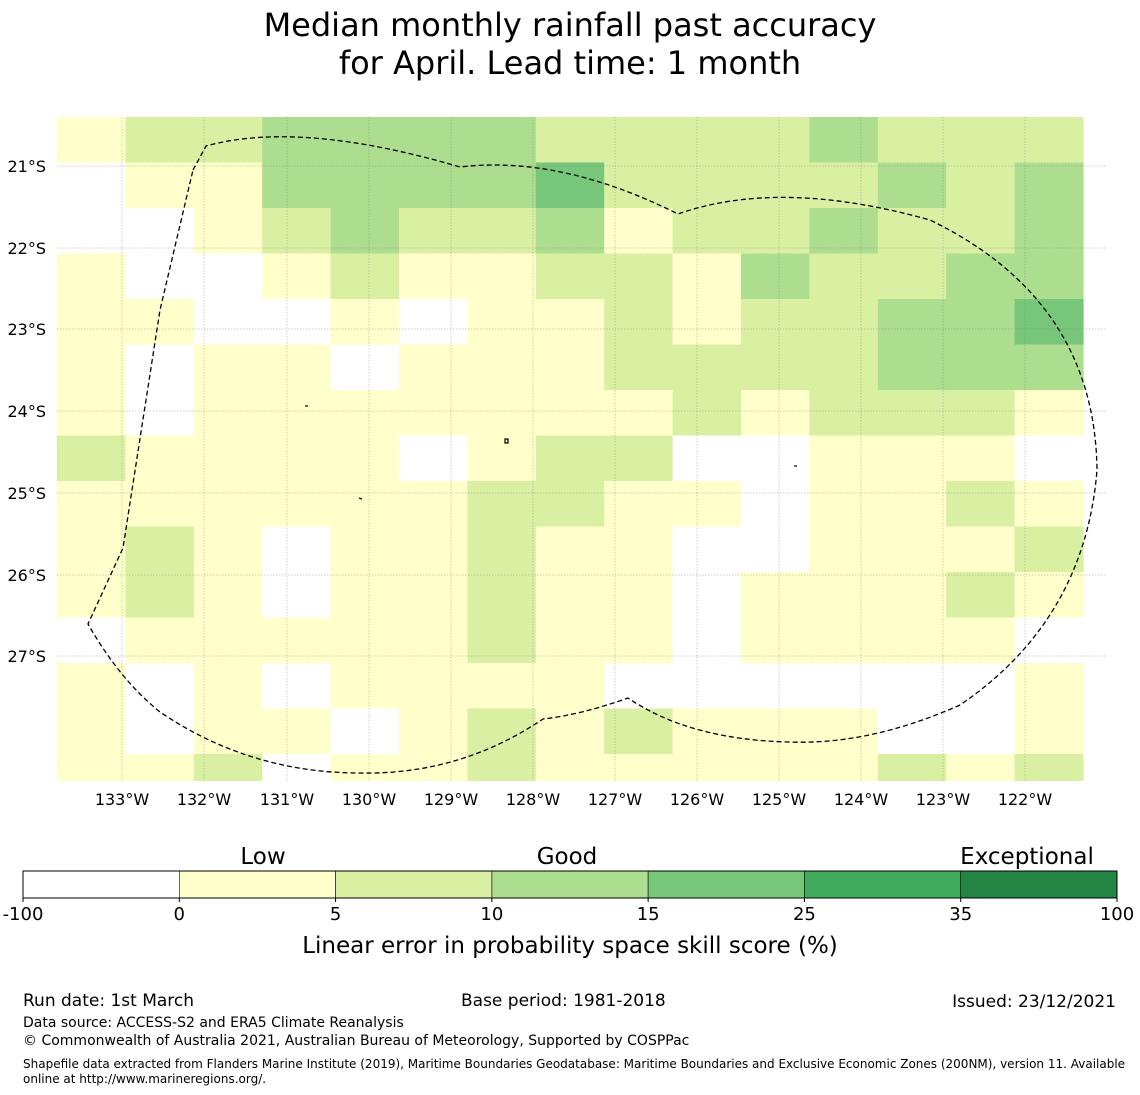  Describe the element at coordinates (563, 1001) in the screenshot. I see `base-period: Base period: 1981-2018` at that location.